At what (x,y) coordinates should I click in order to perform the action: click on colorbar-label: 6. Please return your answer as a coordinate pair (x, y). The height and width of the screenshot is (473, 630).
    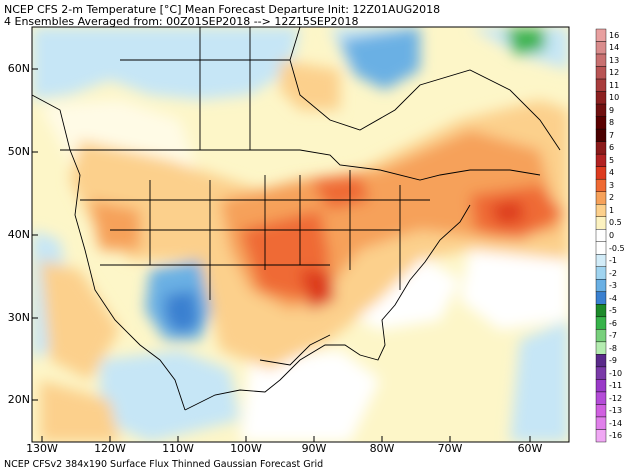
    Looking at the image, I should click on (612, 148).